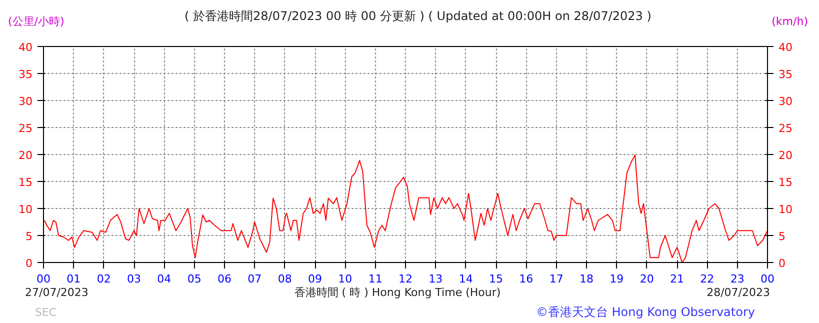  I want to click on x-tick-label: 10, so click(345, 279).